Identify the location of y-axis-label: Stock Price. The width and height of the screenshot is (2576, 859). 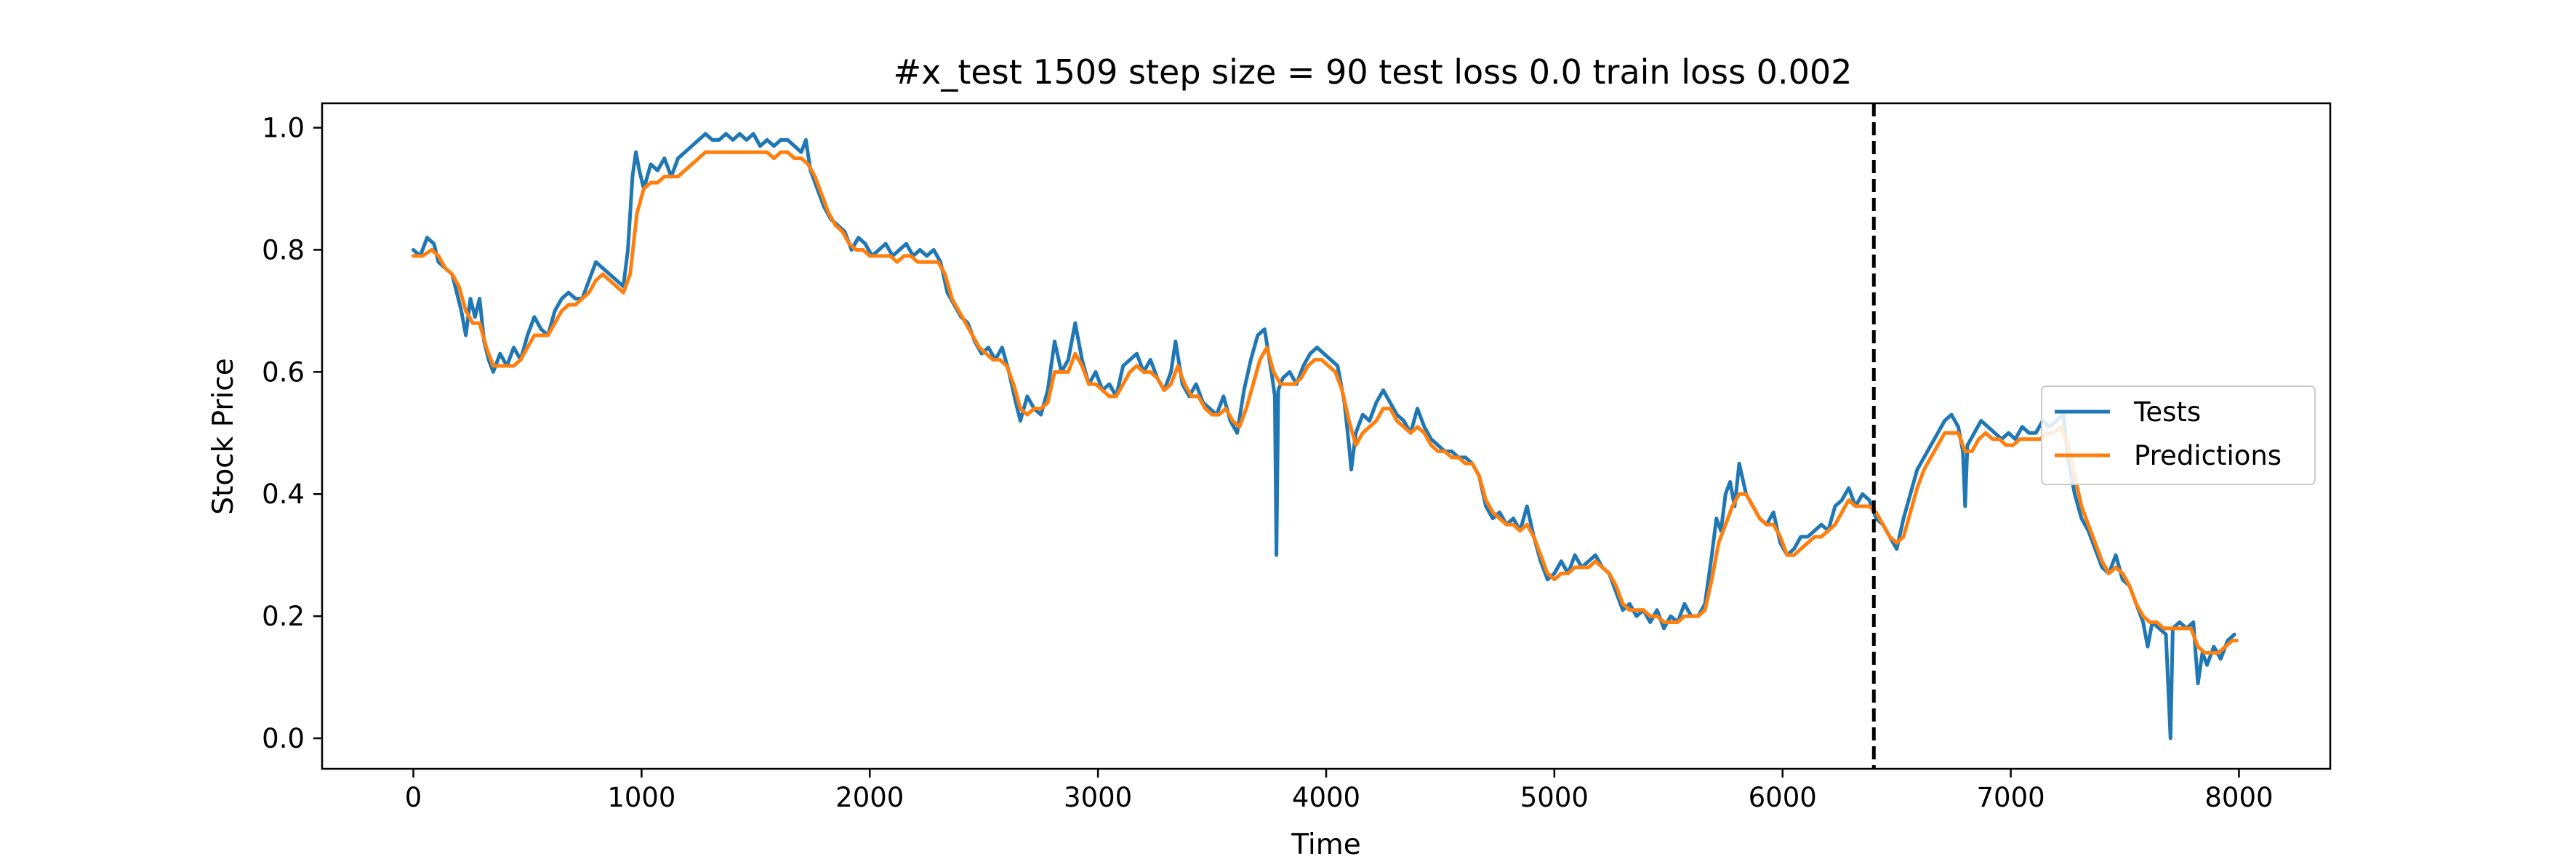
(223, 436).